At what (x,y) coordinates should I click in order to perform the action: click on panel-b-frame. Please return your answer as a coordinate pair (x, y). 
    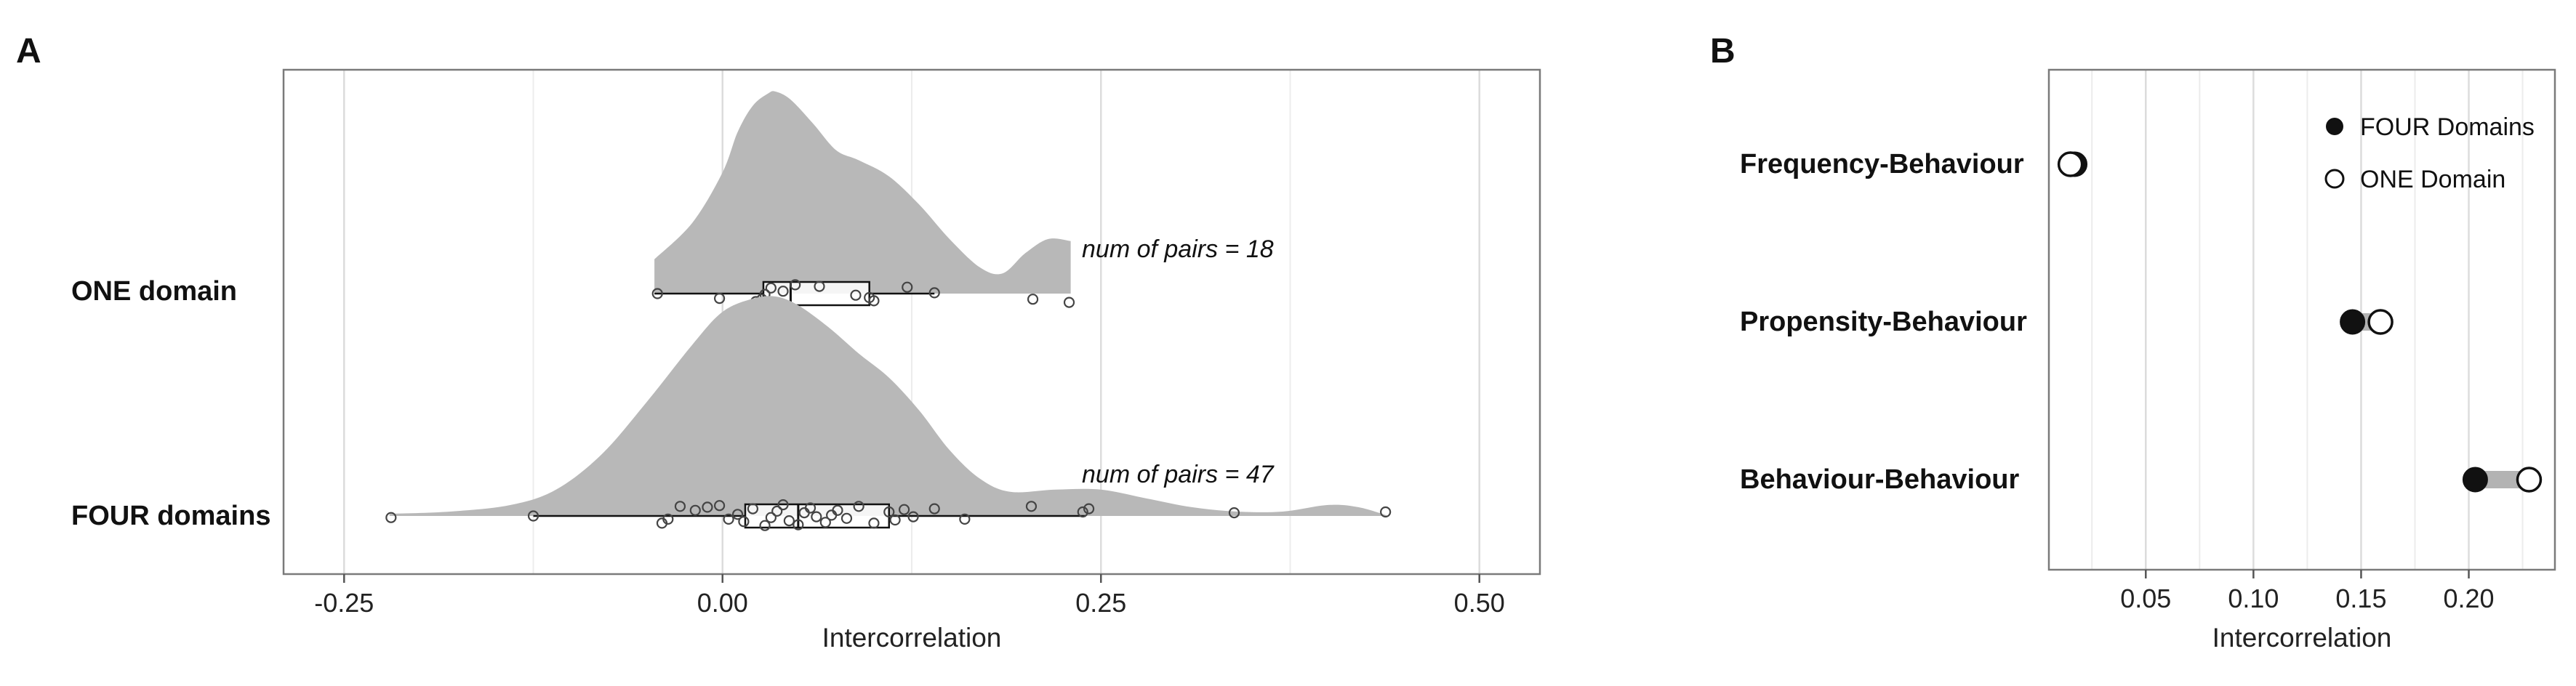
    Looking at the image, I should click on (2301, 319).